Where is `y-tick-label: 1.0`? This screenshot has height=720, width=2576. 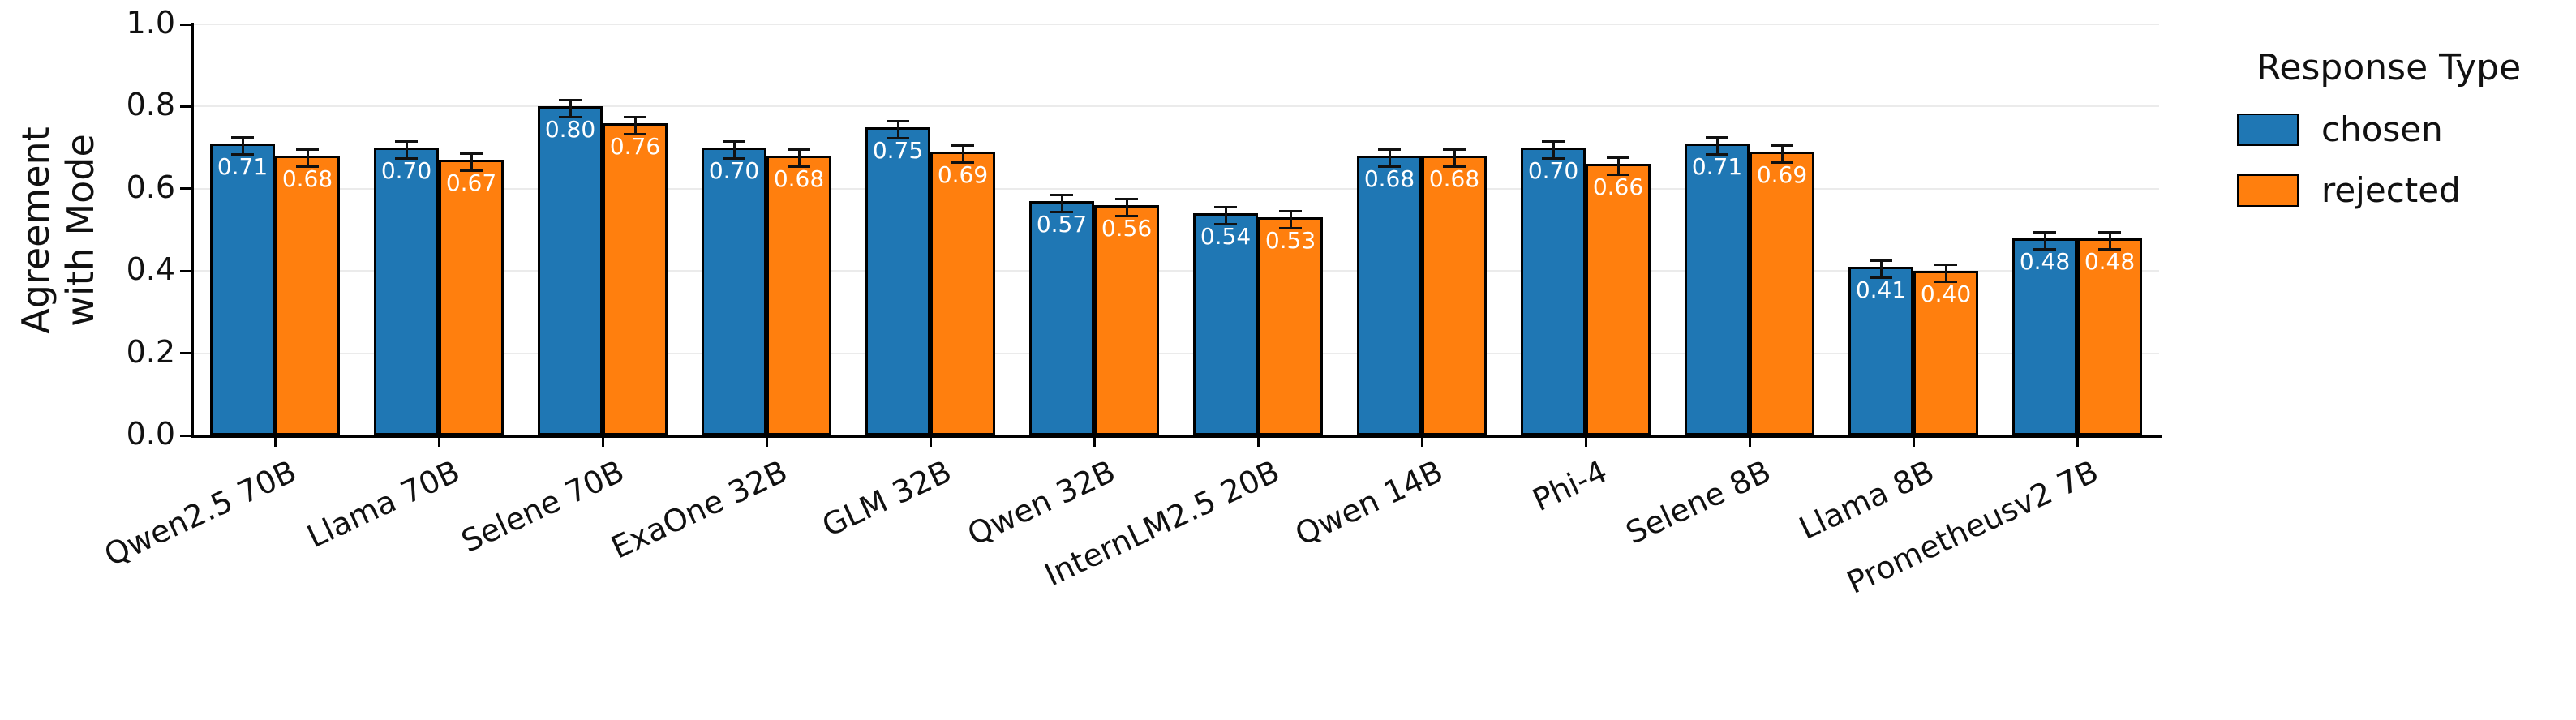 y-tick-label: 1.0 is located at coordinates (150, 23).